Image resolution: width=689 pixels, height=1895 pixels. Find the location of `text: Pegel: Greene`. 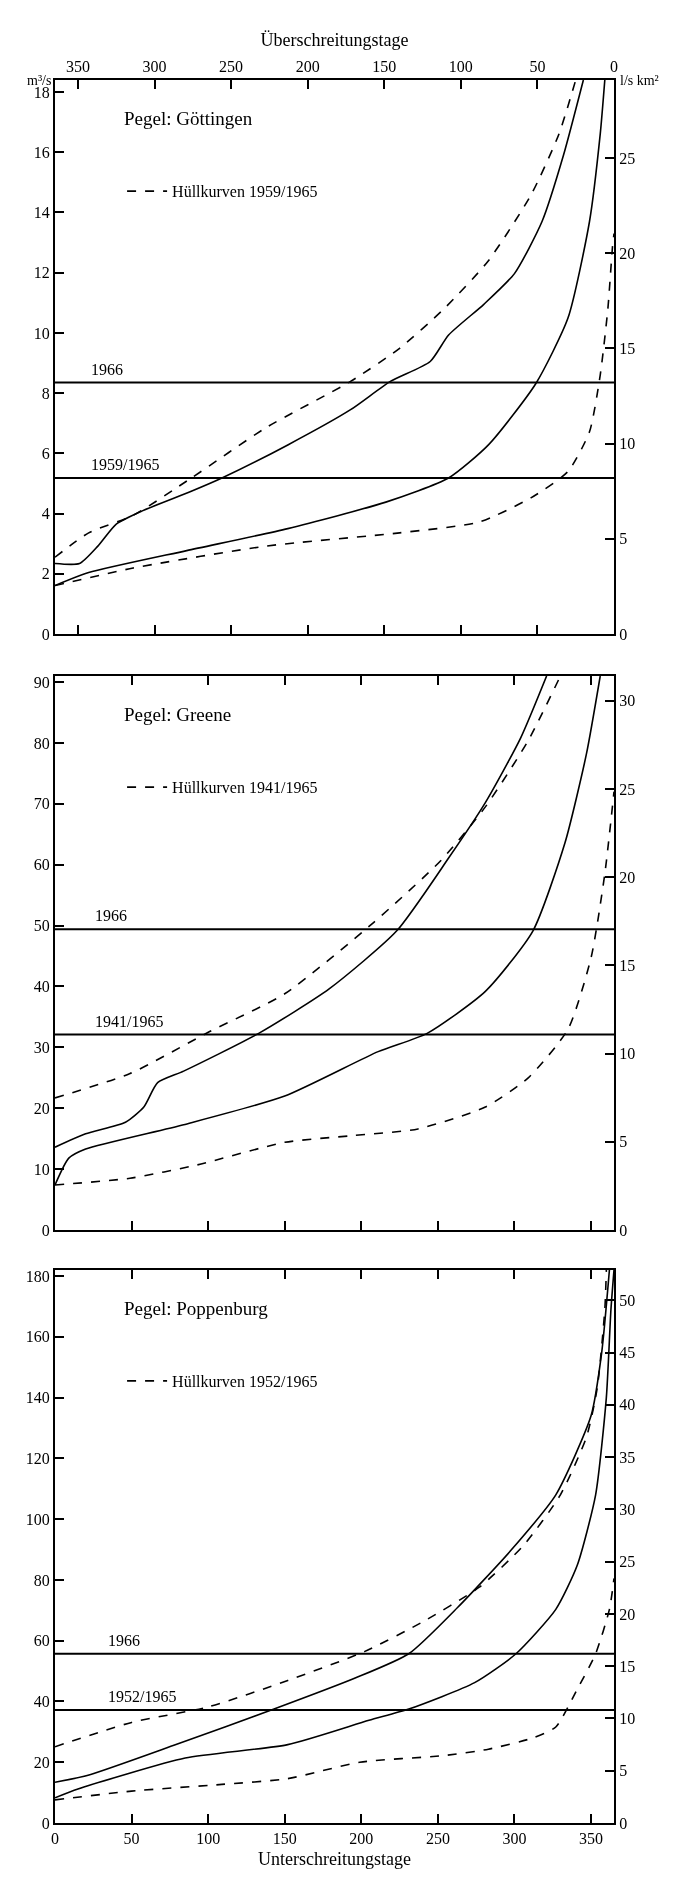

text: Pegel: Greene is located at coordinates (178, 714).